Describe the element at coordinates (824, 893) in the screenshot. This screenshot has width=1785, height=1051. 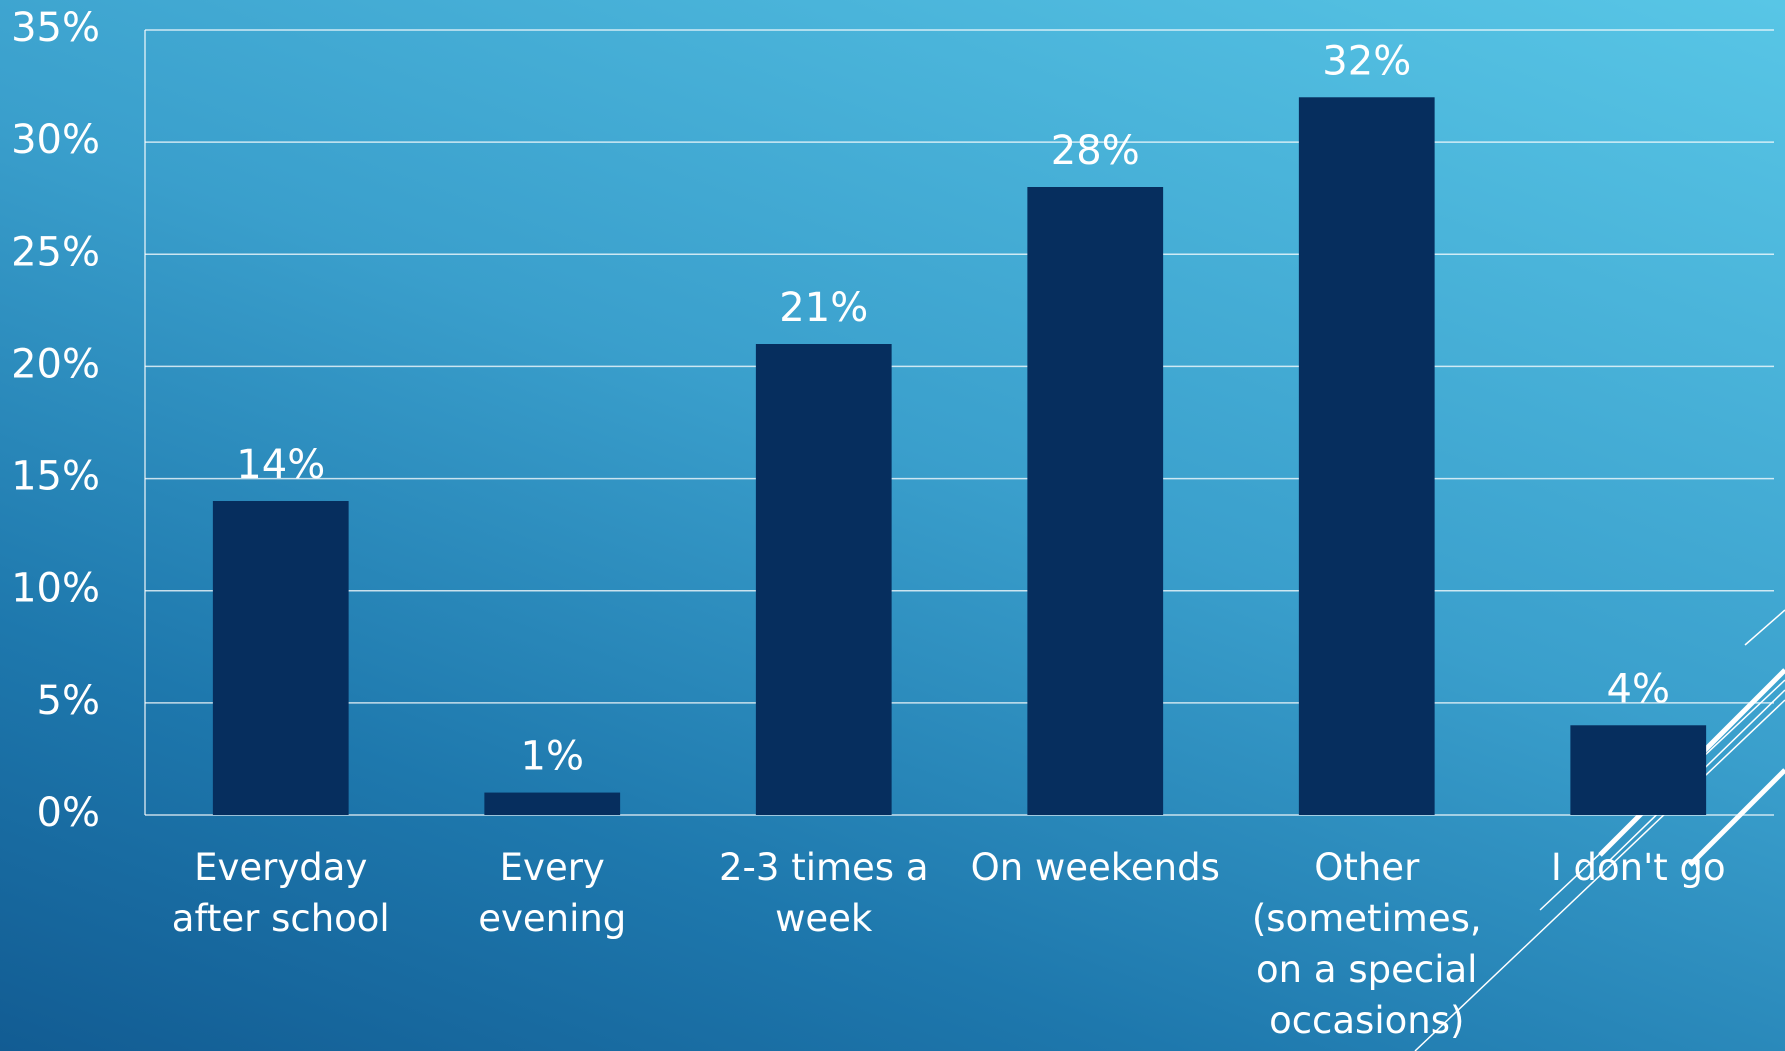
I see `x-tick-label: 2-3 times a week` at that location.